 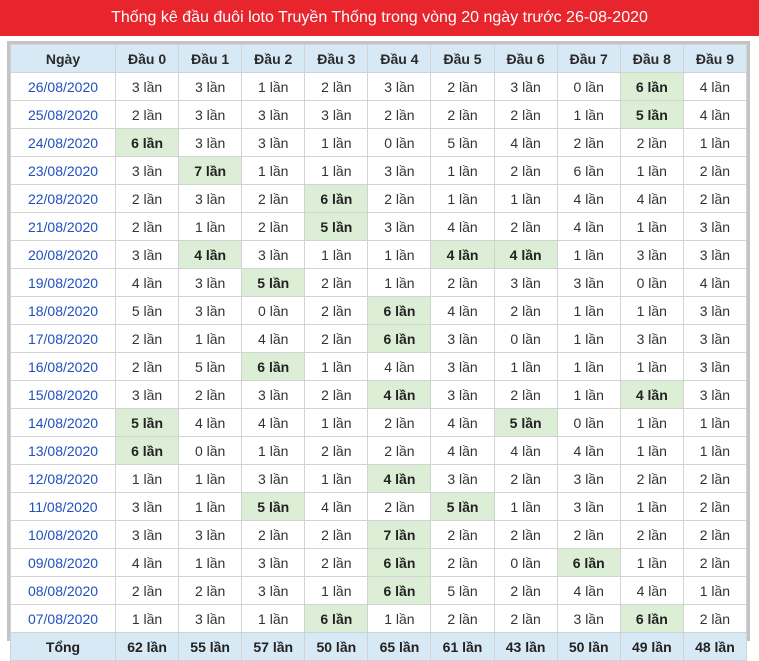 I want to click on row-date: 12/08/2020, so click(x=63, y=478).